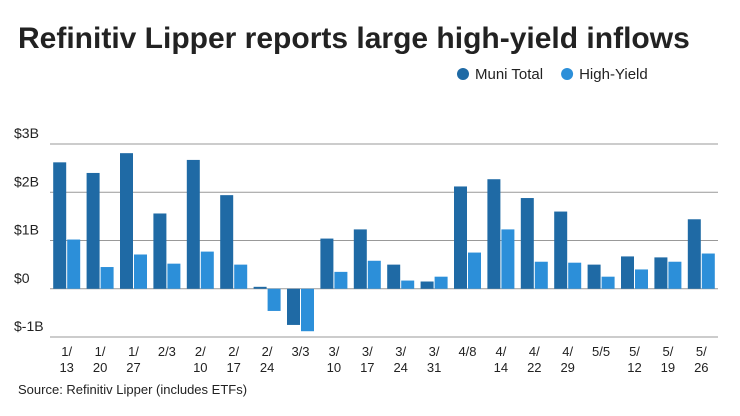 This screenshot has height=416, width=740. Describe the element at coordinates (613, 74) in the screenshot. I see `legend-label: High-Yield` at that location.